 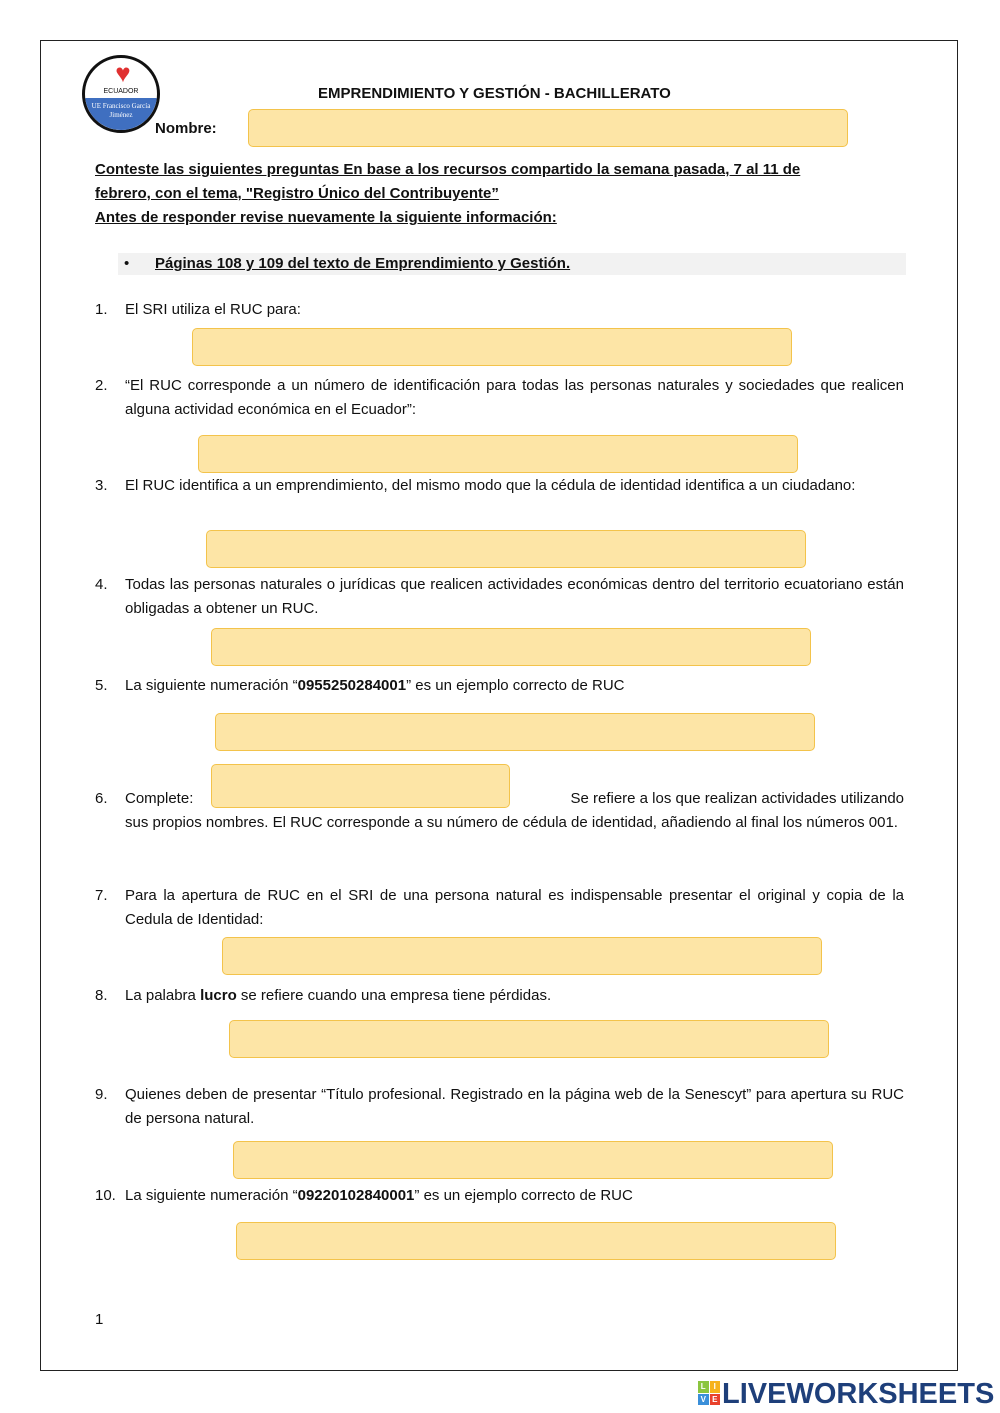 I want to click on ruc-number: 09220102840001, so click(x=356, y=1195).